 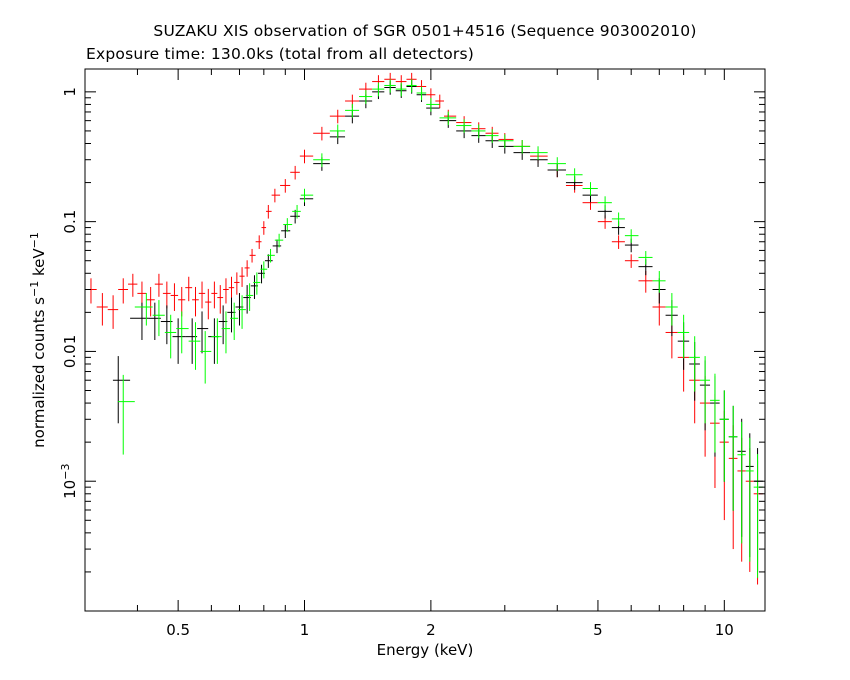 I want to click on x-tick-label: 5, so click(x=598, y=630).